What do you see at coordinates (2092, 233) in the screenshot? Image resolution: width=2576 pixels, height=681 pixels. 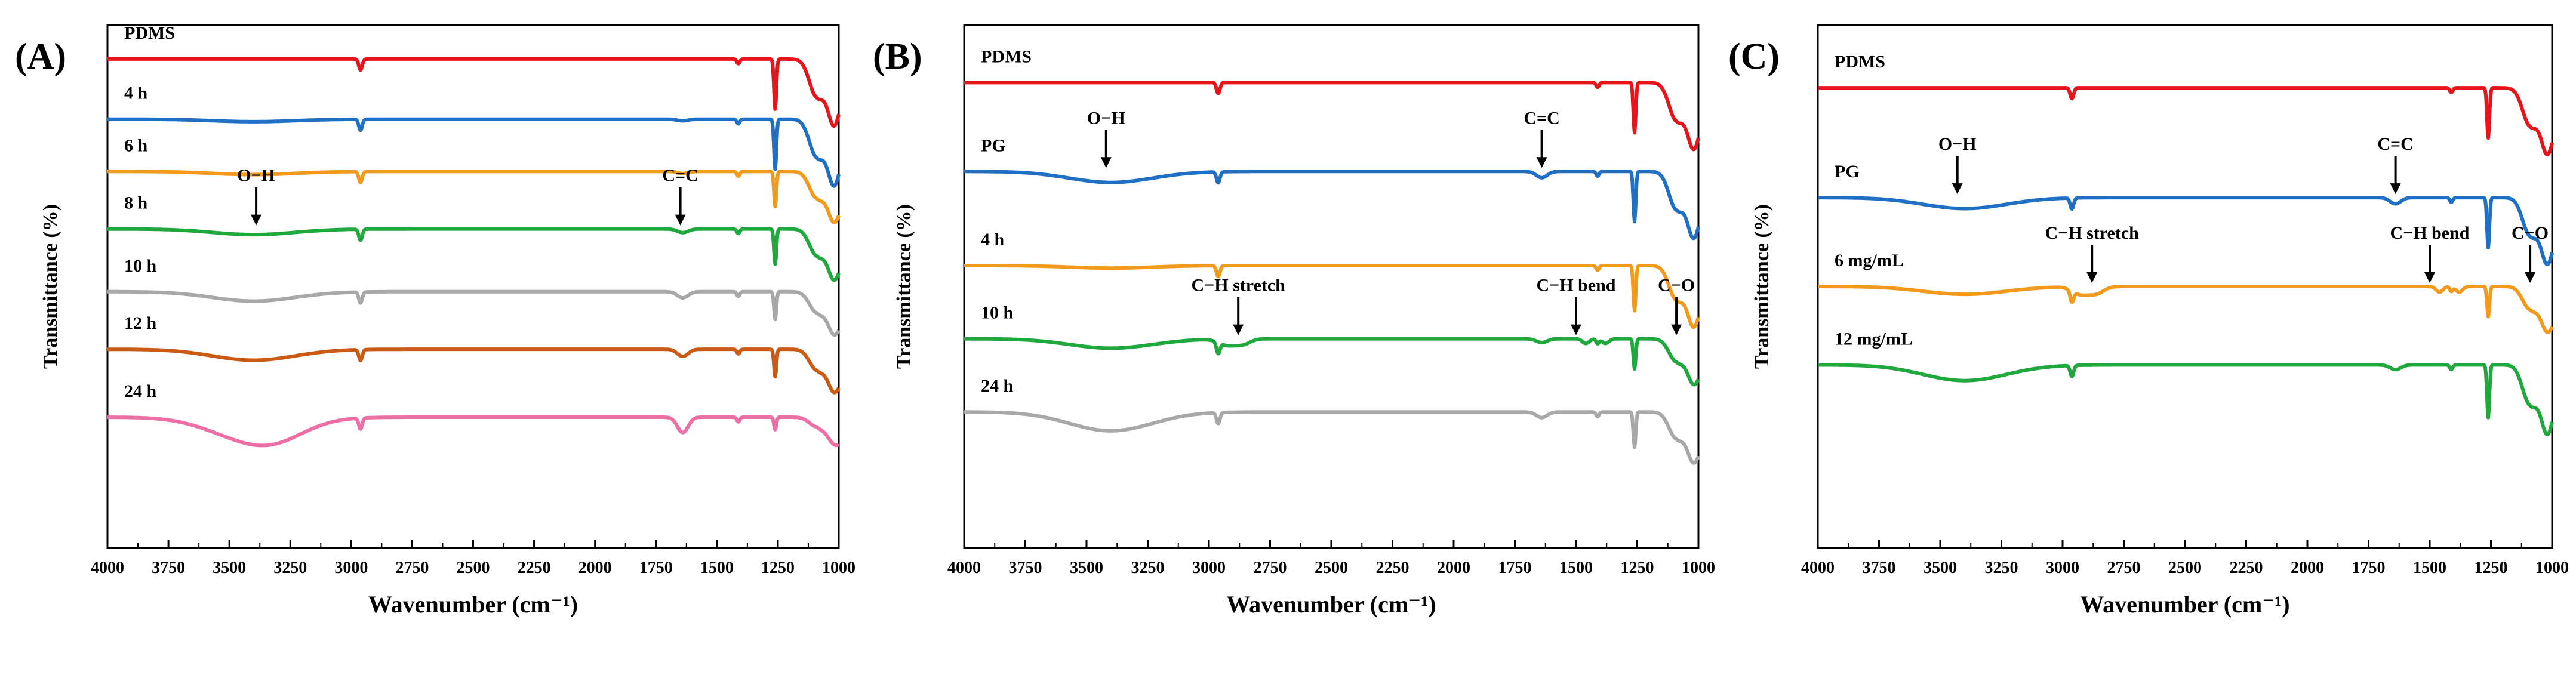 I see `annotation-label: C−H stretch` at bounding box center [2092, 233].